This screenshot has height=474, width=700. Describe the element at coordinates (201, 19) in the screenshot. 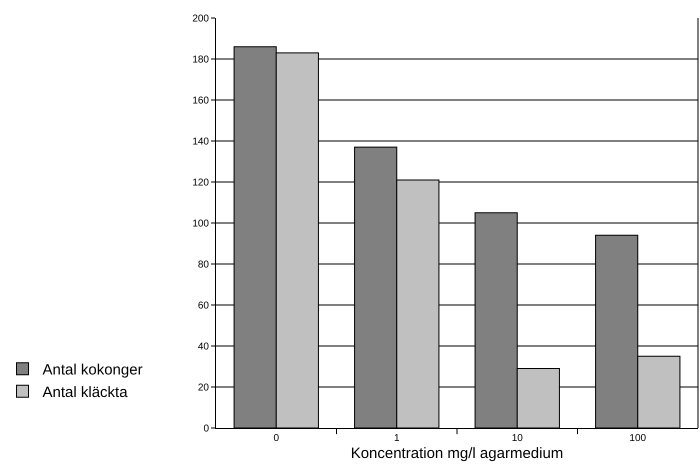

I see `y-tick-label: 200` at that location.